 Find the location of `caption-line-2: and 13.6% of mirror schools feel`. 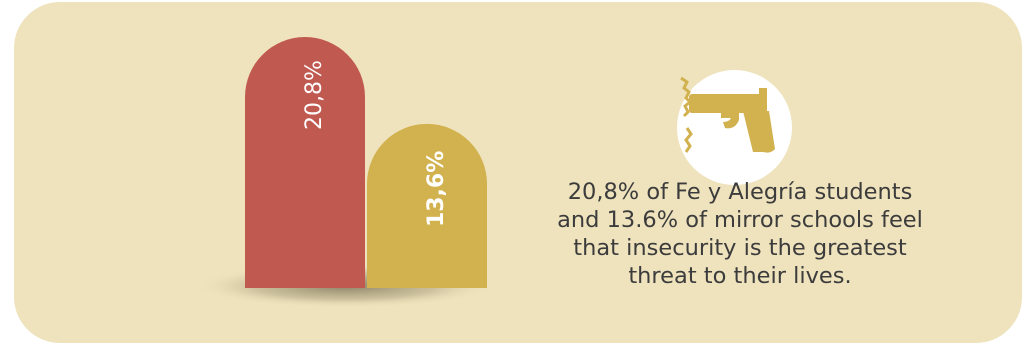

caption-line-2: and 13.6% of mirror schools feel is located at coordinates (740, 220).